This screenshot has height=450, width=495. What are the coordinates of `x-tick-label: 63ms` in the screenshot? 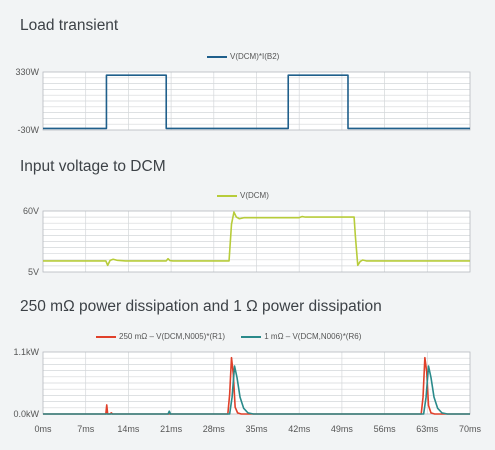 It's located at (427, 429).